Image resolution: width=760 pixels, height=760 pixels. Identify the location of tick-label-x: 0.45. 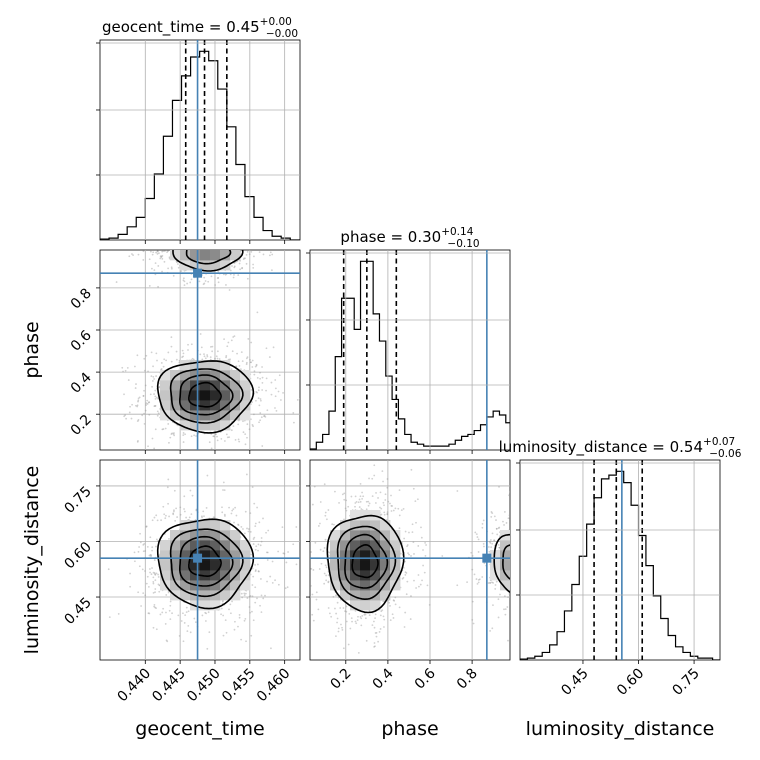
(574, 682).